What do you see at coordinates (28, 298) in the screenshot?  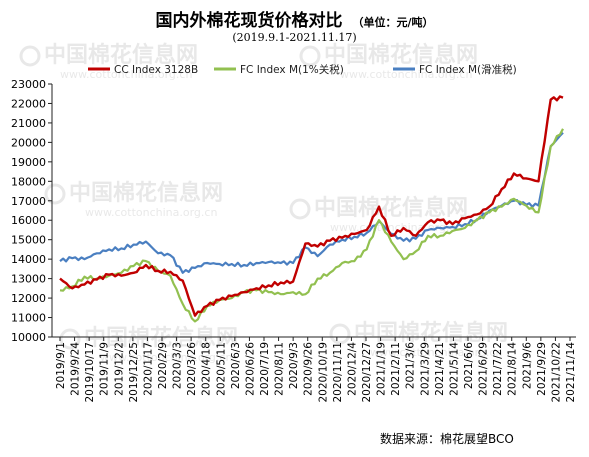 I see `y-tick-label: 12000` at bounding box center [28, 298].